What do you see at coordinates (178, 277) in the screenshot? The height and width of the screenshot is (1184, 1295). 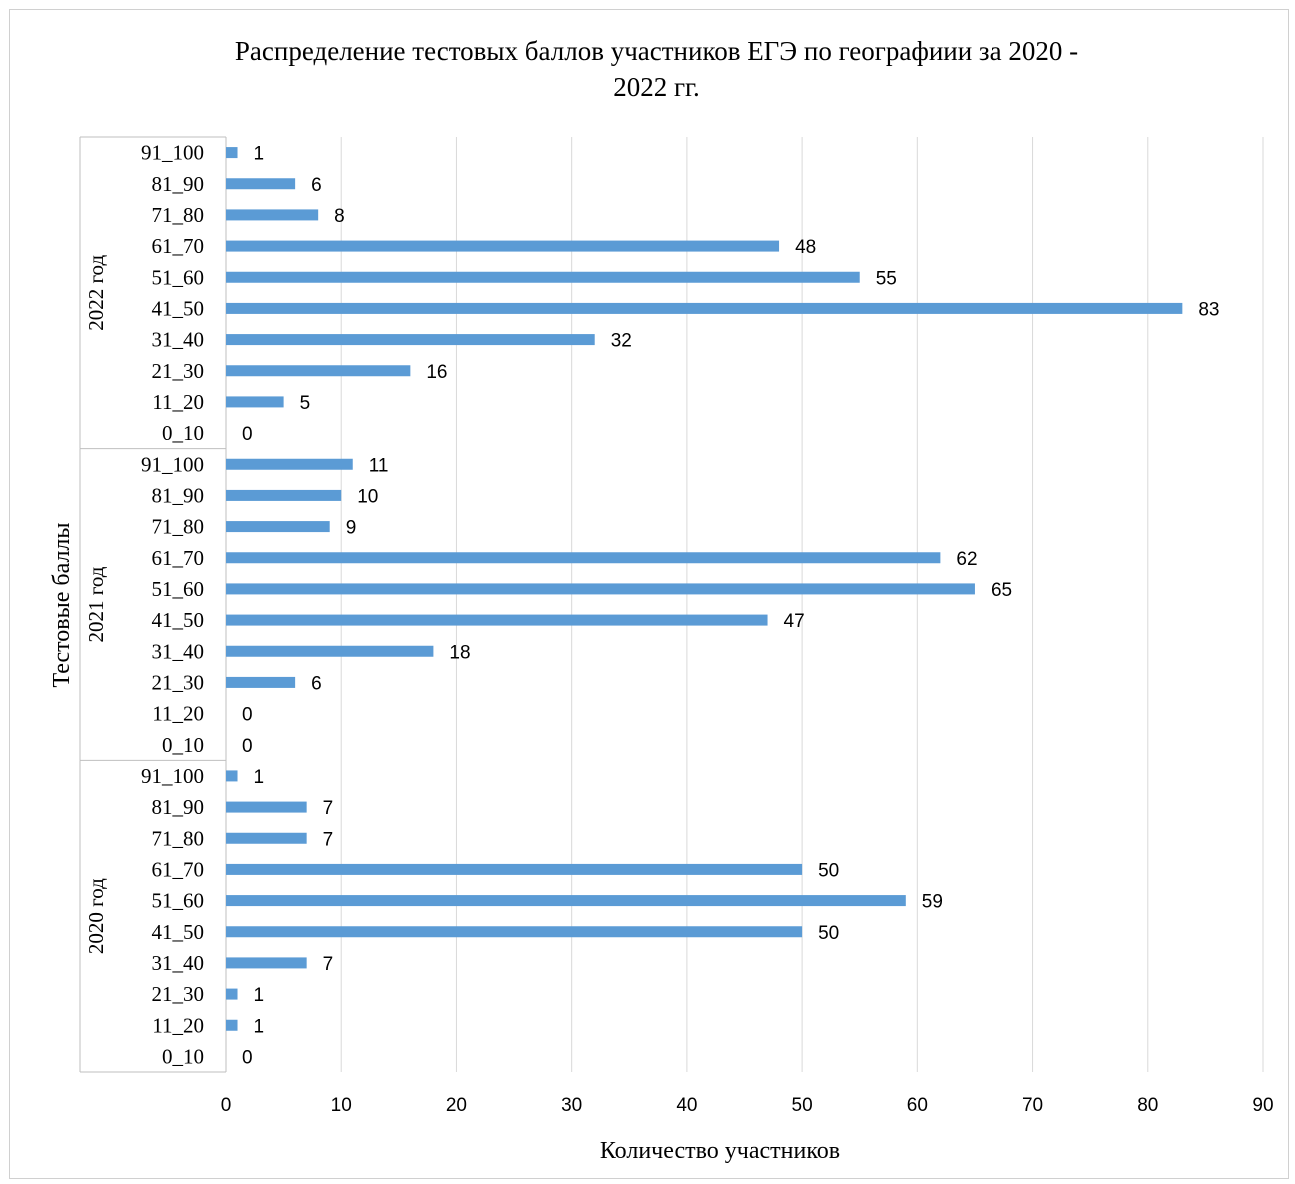 I see `category-label-2022-год-51_60: 51_60` at bounding box center [178, 277].